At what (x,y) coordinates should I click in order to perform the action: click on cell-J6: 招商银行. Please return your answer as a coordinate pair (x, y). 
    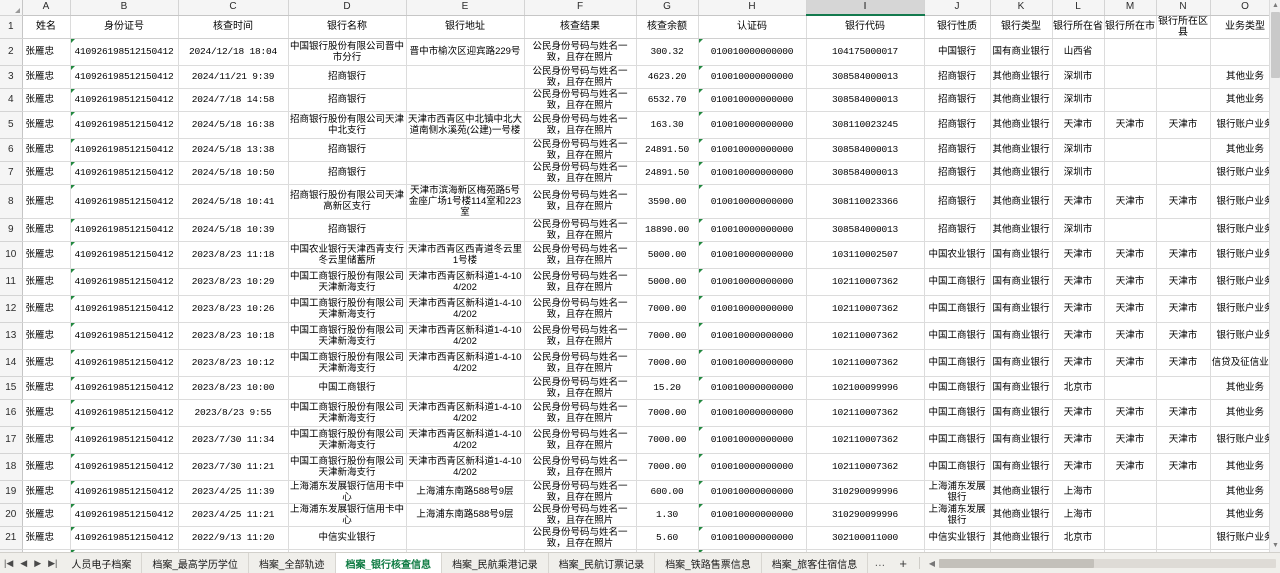
    Looking at the image, I should click on (957, 150).